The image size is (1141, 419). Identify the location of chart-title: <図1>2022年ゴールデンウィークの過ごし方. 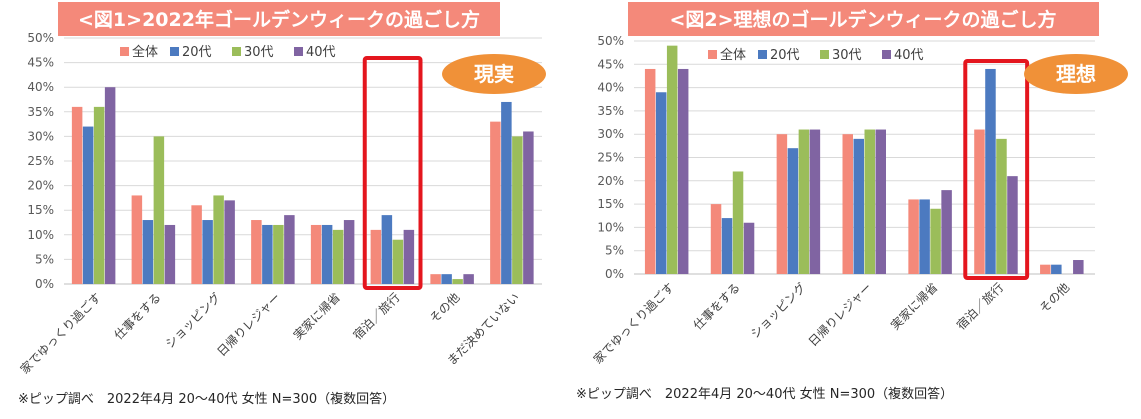
(279, 19).